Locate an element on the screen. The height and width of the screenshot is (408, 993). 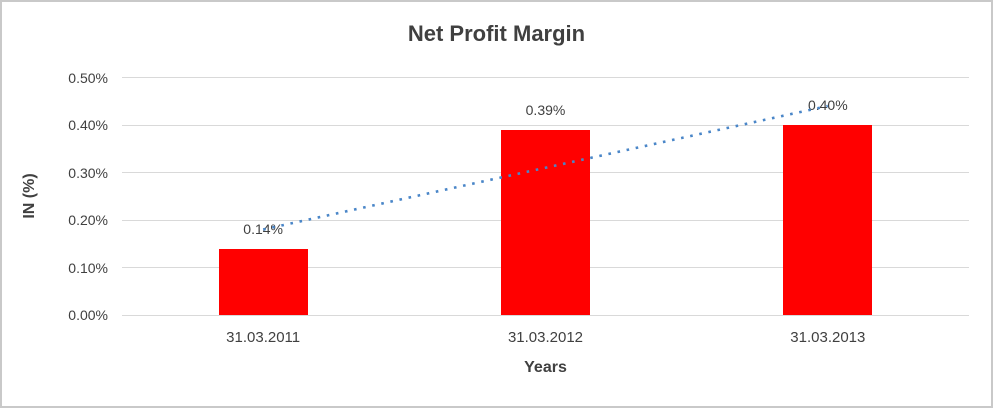
bar-31.03.2011 is located at coordinates (263, 281).